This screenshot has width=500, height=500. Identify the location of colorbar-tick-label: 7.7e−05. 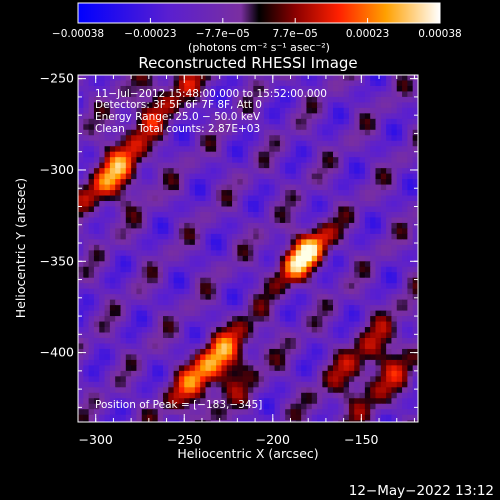
(295, 34).